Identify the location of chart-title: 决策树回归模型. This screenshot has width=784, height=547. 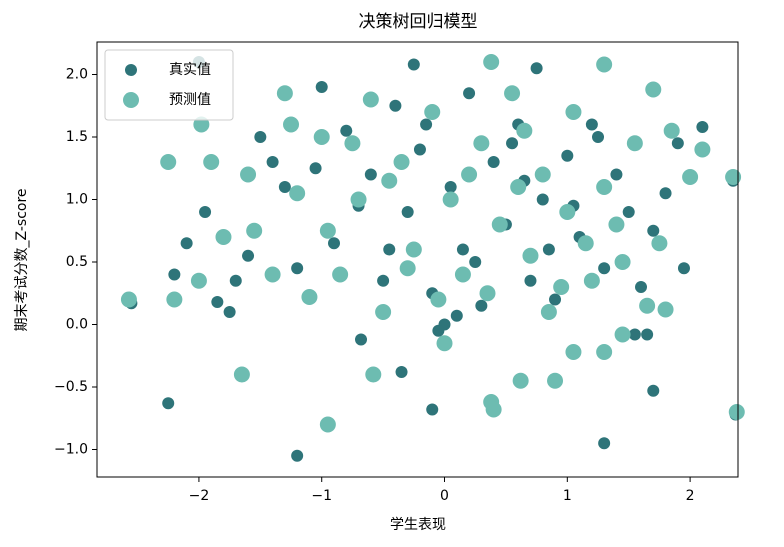
(418, 22).